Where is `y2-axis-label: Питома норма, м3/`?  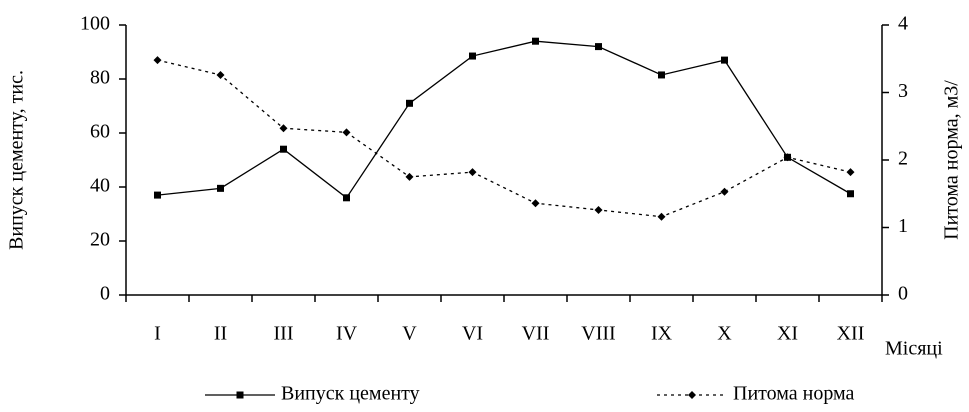 y2-axis-label: Питома норма, м3/ is located at coordinates (952, 160).